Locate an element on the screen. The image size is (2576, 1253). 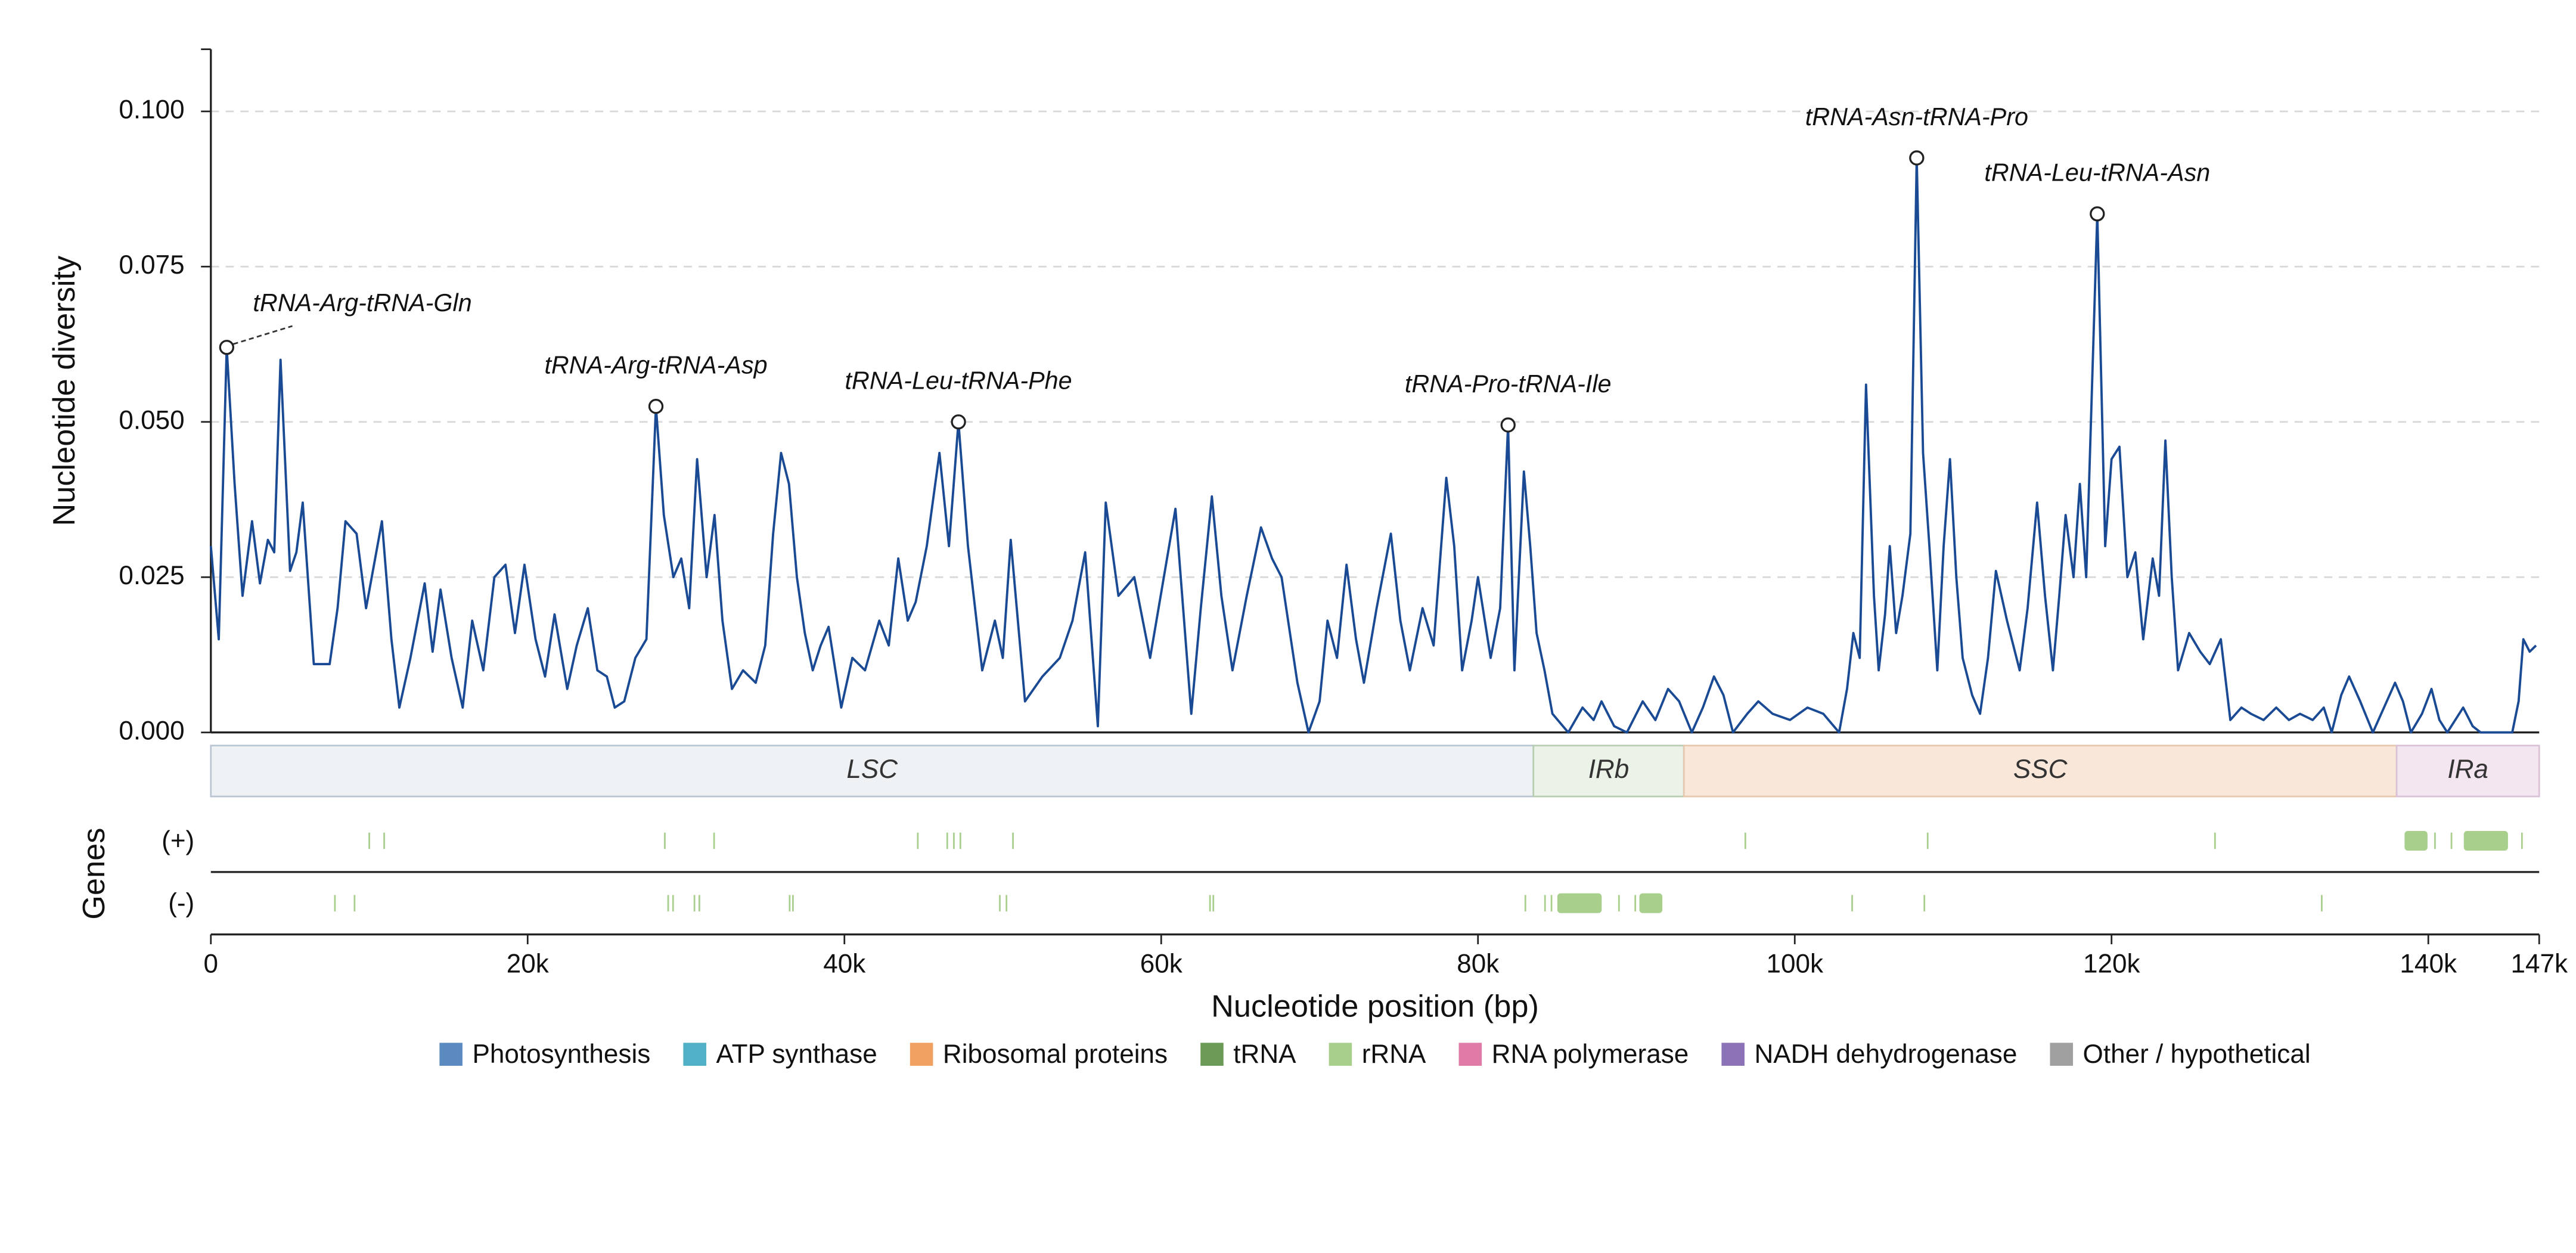
x-tick-label: 100k is located at coordinates (1795, 964).